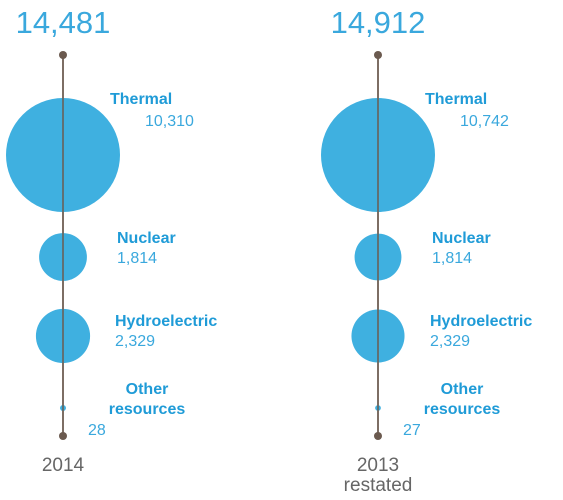 The height and width of the screenshot is (500, 563). I want to click on period-label: 2014, so click(63, 465).